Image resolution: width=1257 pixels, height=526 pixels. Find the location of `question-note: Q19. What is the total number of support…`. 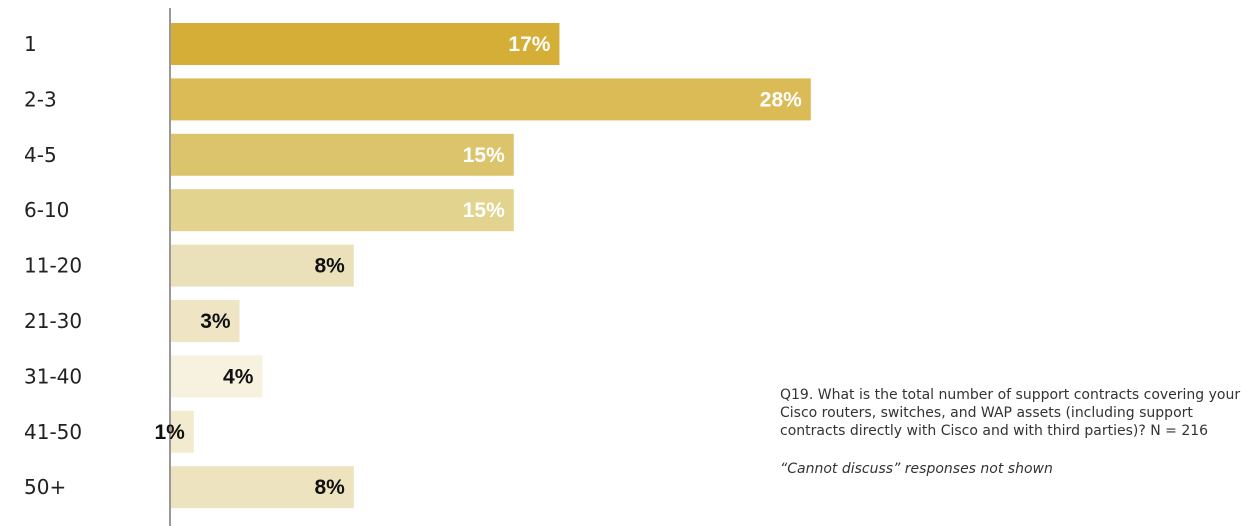

question-note: Q19. What is the total number of support… is located at coordinates (1015, 432).